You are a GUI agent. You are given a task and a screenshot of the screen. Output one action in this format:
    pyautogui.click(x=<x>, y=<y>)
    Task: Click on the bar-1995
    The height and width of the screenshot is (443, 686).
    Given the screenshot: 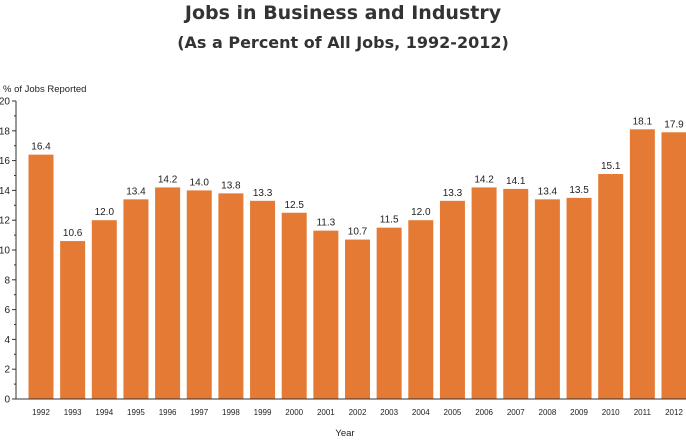 What is the action you would take?
    pyautogui.click(x=135, y=299)
    